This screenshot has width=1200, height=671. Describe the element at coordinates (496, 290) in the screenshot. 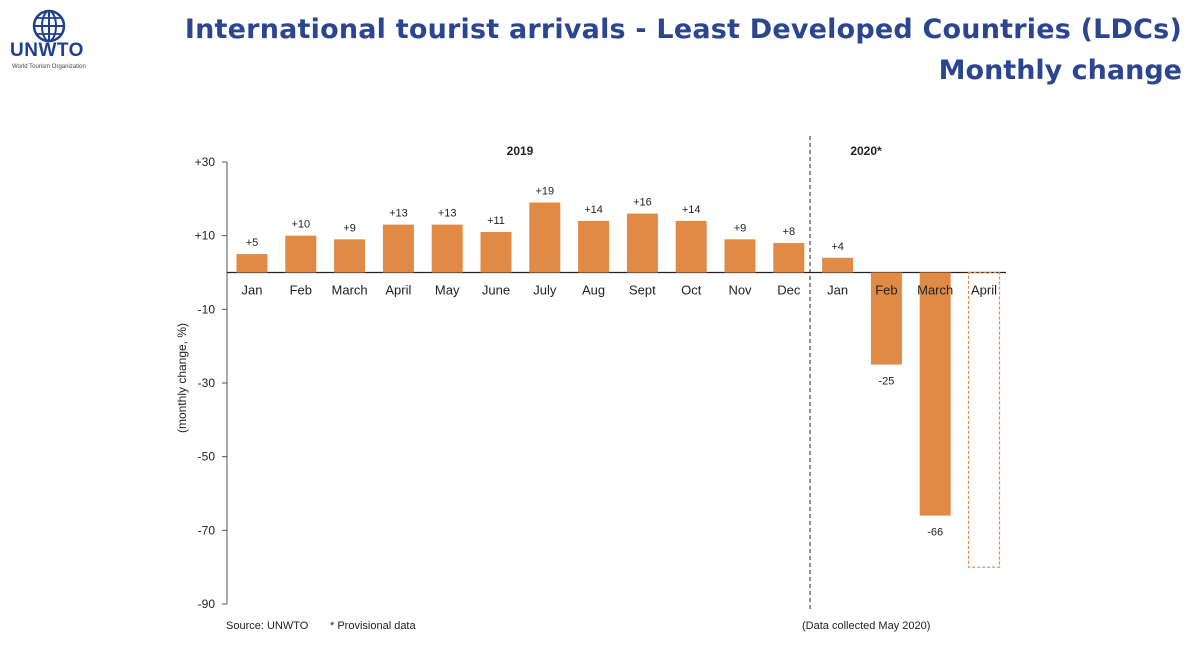

I see `category-label: June` at that location.